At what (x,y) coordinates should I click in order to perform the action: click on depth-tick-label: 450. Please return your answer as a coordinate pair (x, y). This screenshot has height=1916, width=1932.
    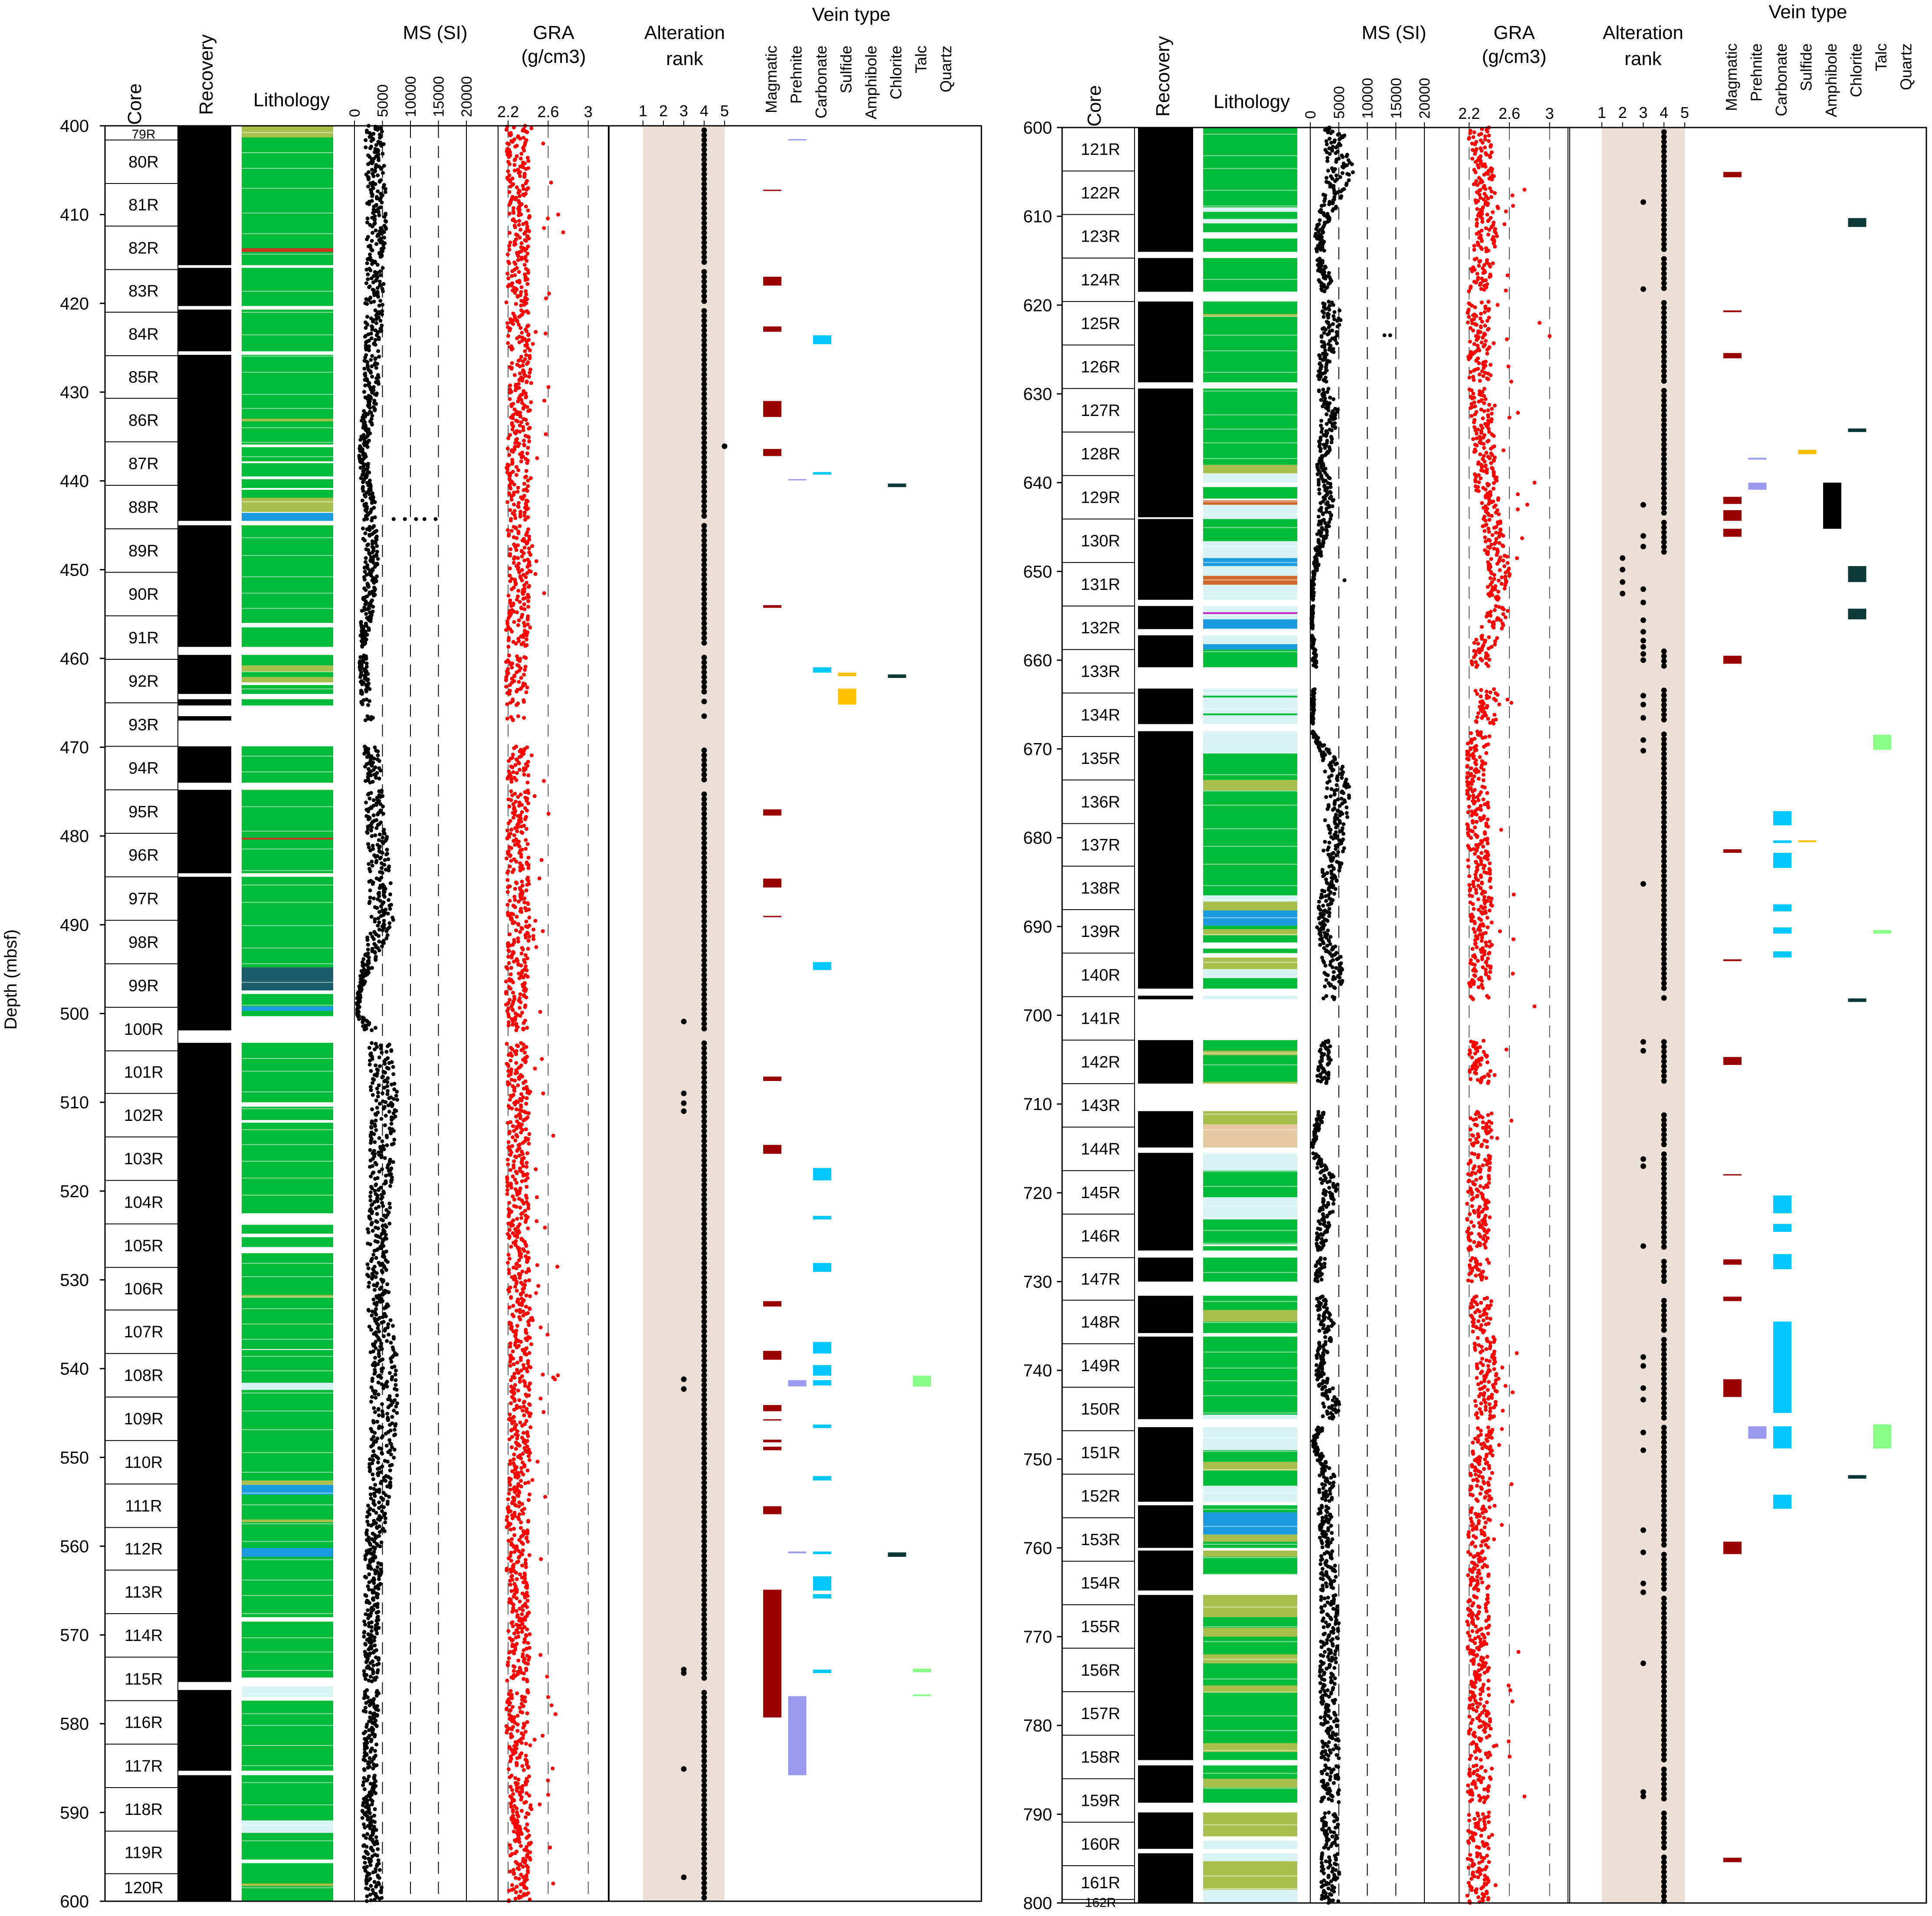
    Looking at the image, I should click on (74, 570).